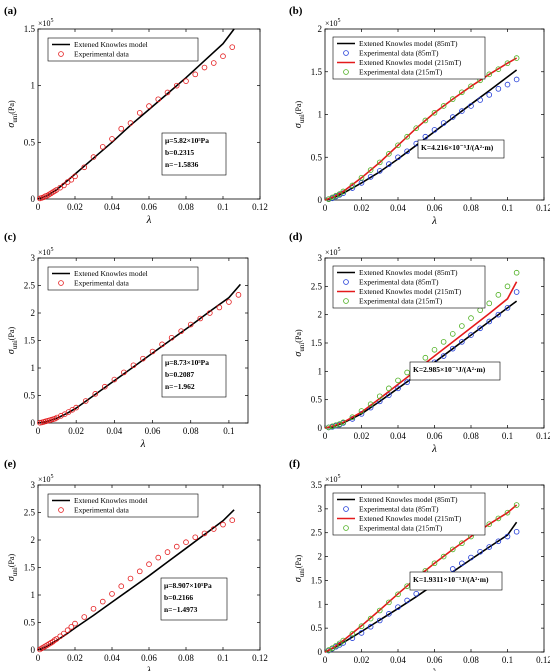 The image size is (550, 671). I want to click on legend-box, so click(409, 58).